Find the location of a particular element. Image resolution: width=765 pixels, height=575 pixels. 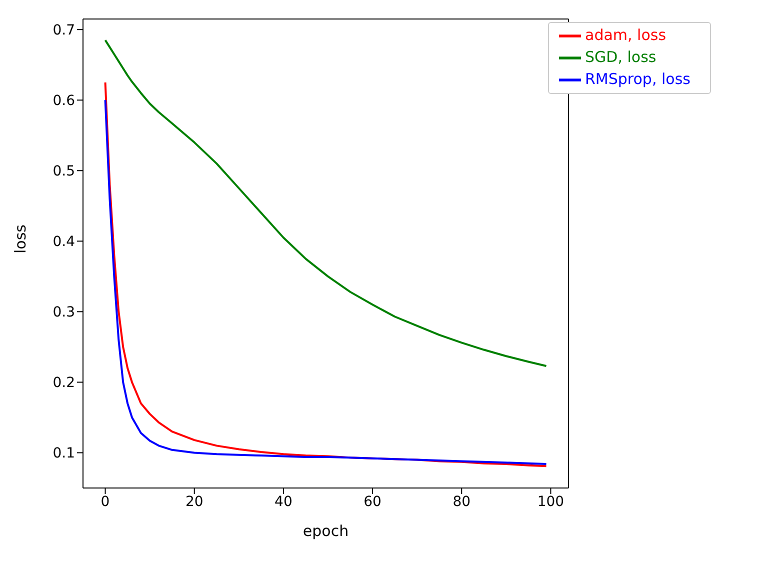

x-tick-label: 0 is located at coordinates (105, 502).